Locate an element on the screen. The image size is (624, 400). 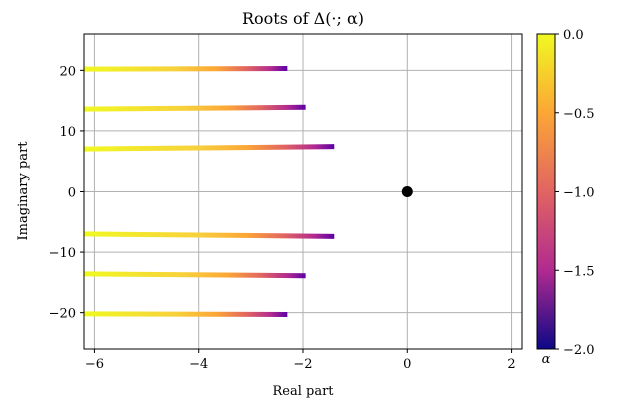
origin-marker is located at coordinates (407, 191).